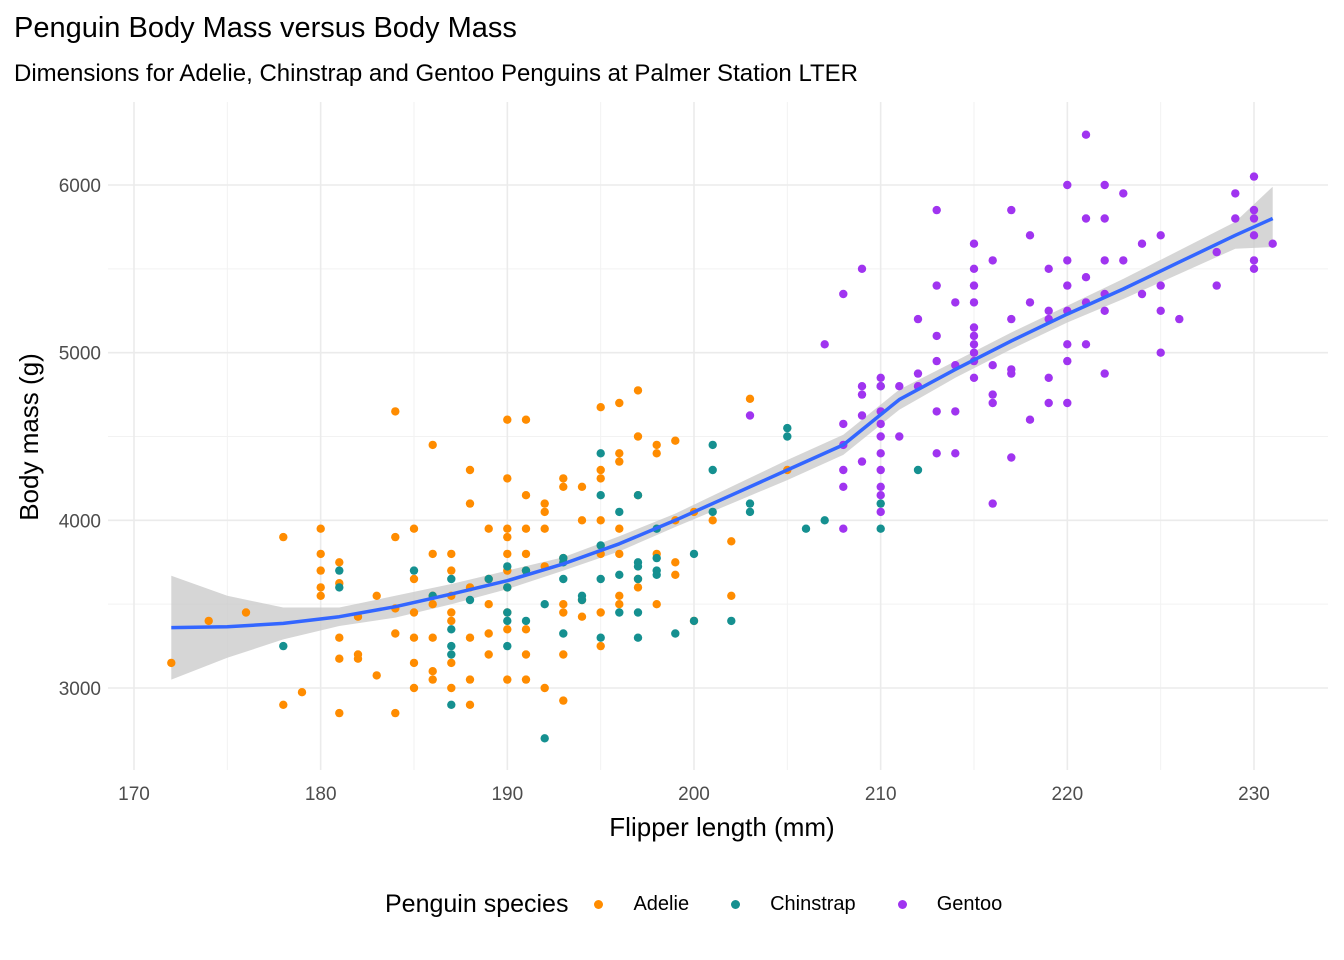  What do you see at coordinates (721, 827) in the screenshot?
I see `x-axis-label: Flipper length (mm)` at bounding box center [721, 827].